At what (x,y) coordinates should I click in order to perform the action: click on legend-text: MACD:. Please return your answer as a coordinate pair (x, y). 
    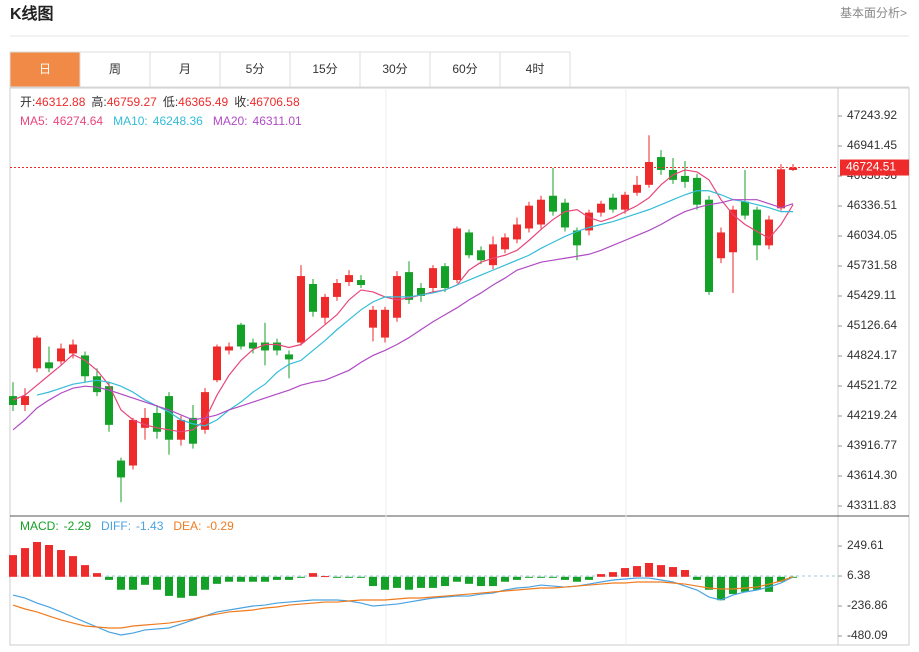
    Looking at the image, I should click on (39, 526).